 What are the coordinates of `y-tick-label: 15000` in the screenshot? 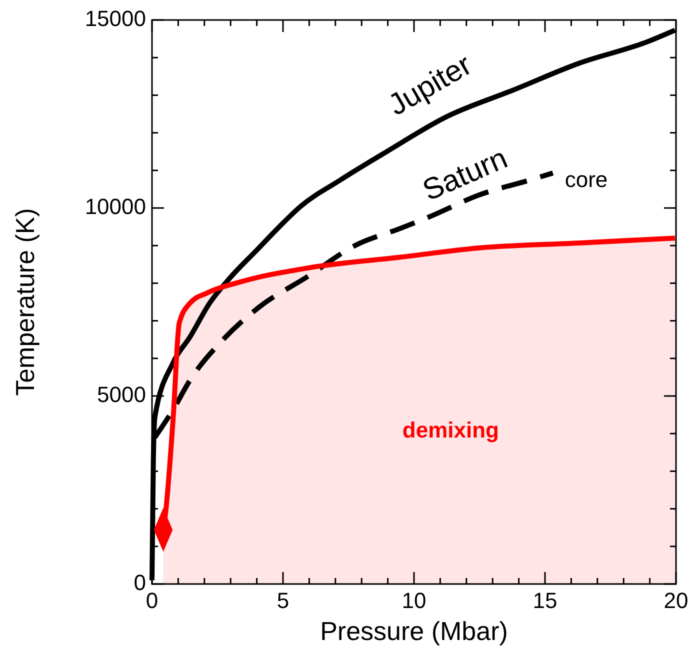 It's located at (115, 18).